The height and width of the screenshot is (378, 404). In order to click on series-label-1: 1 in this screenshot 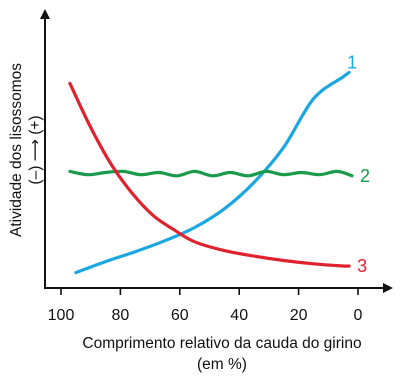, I will do `click(352, 62)`.